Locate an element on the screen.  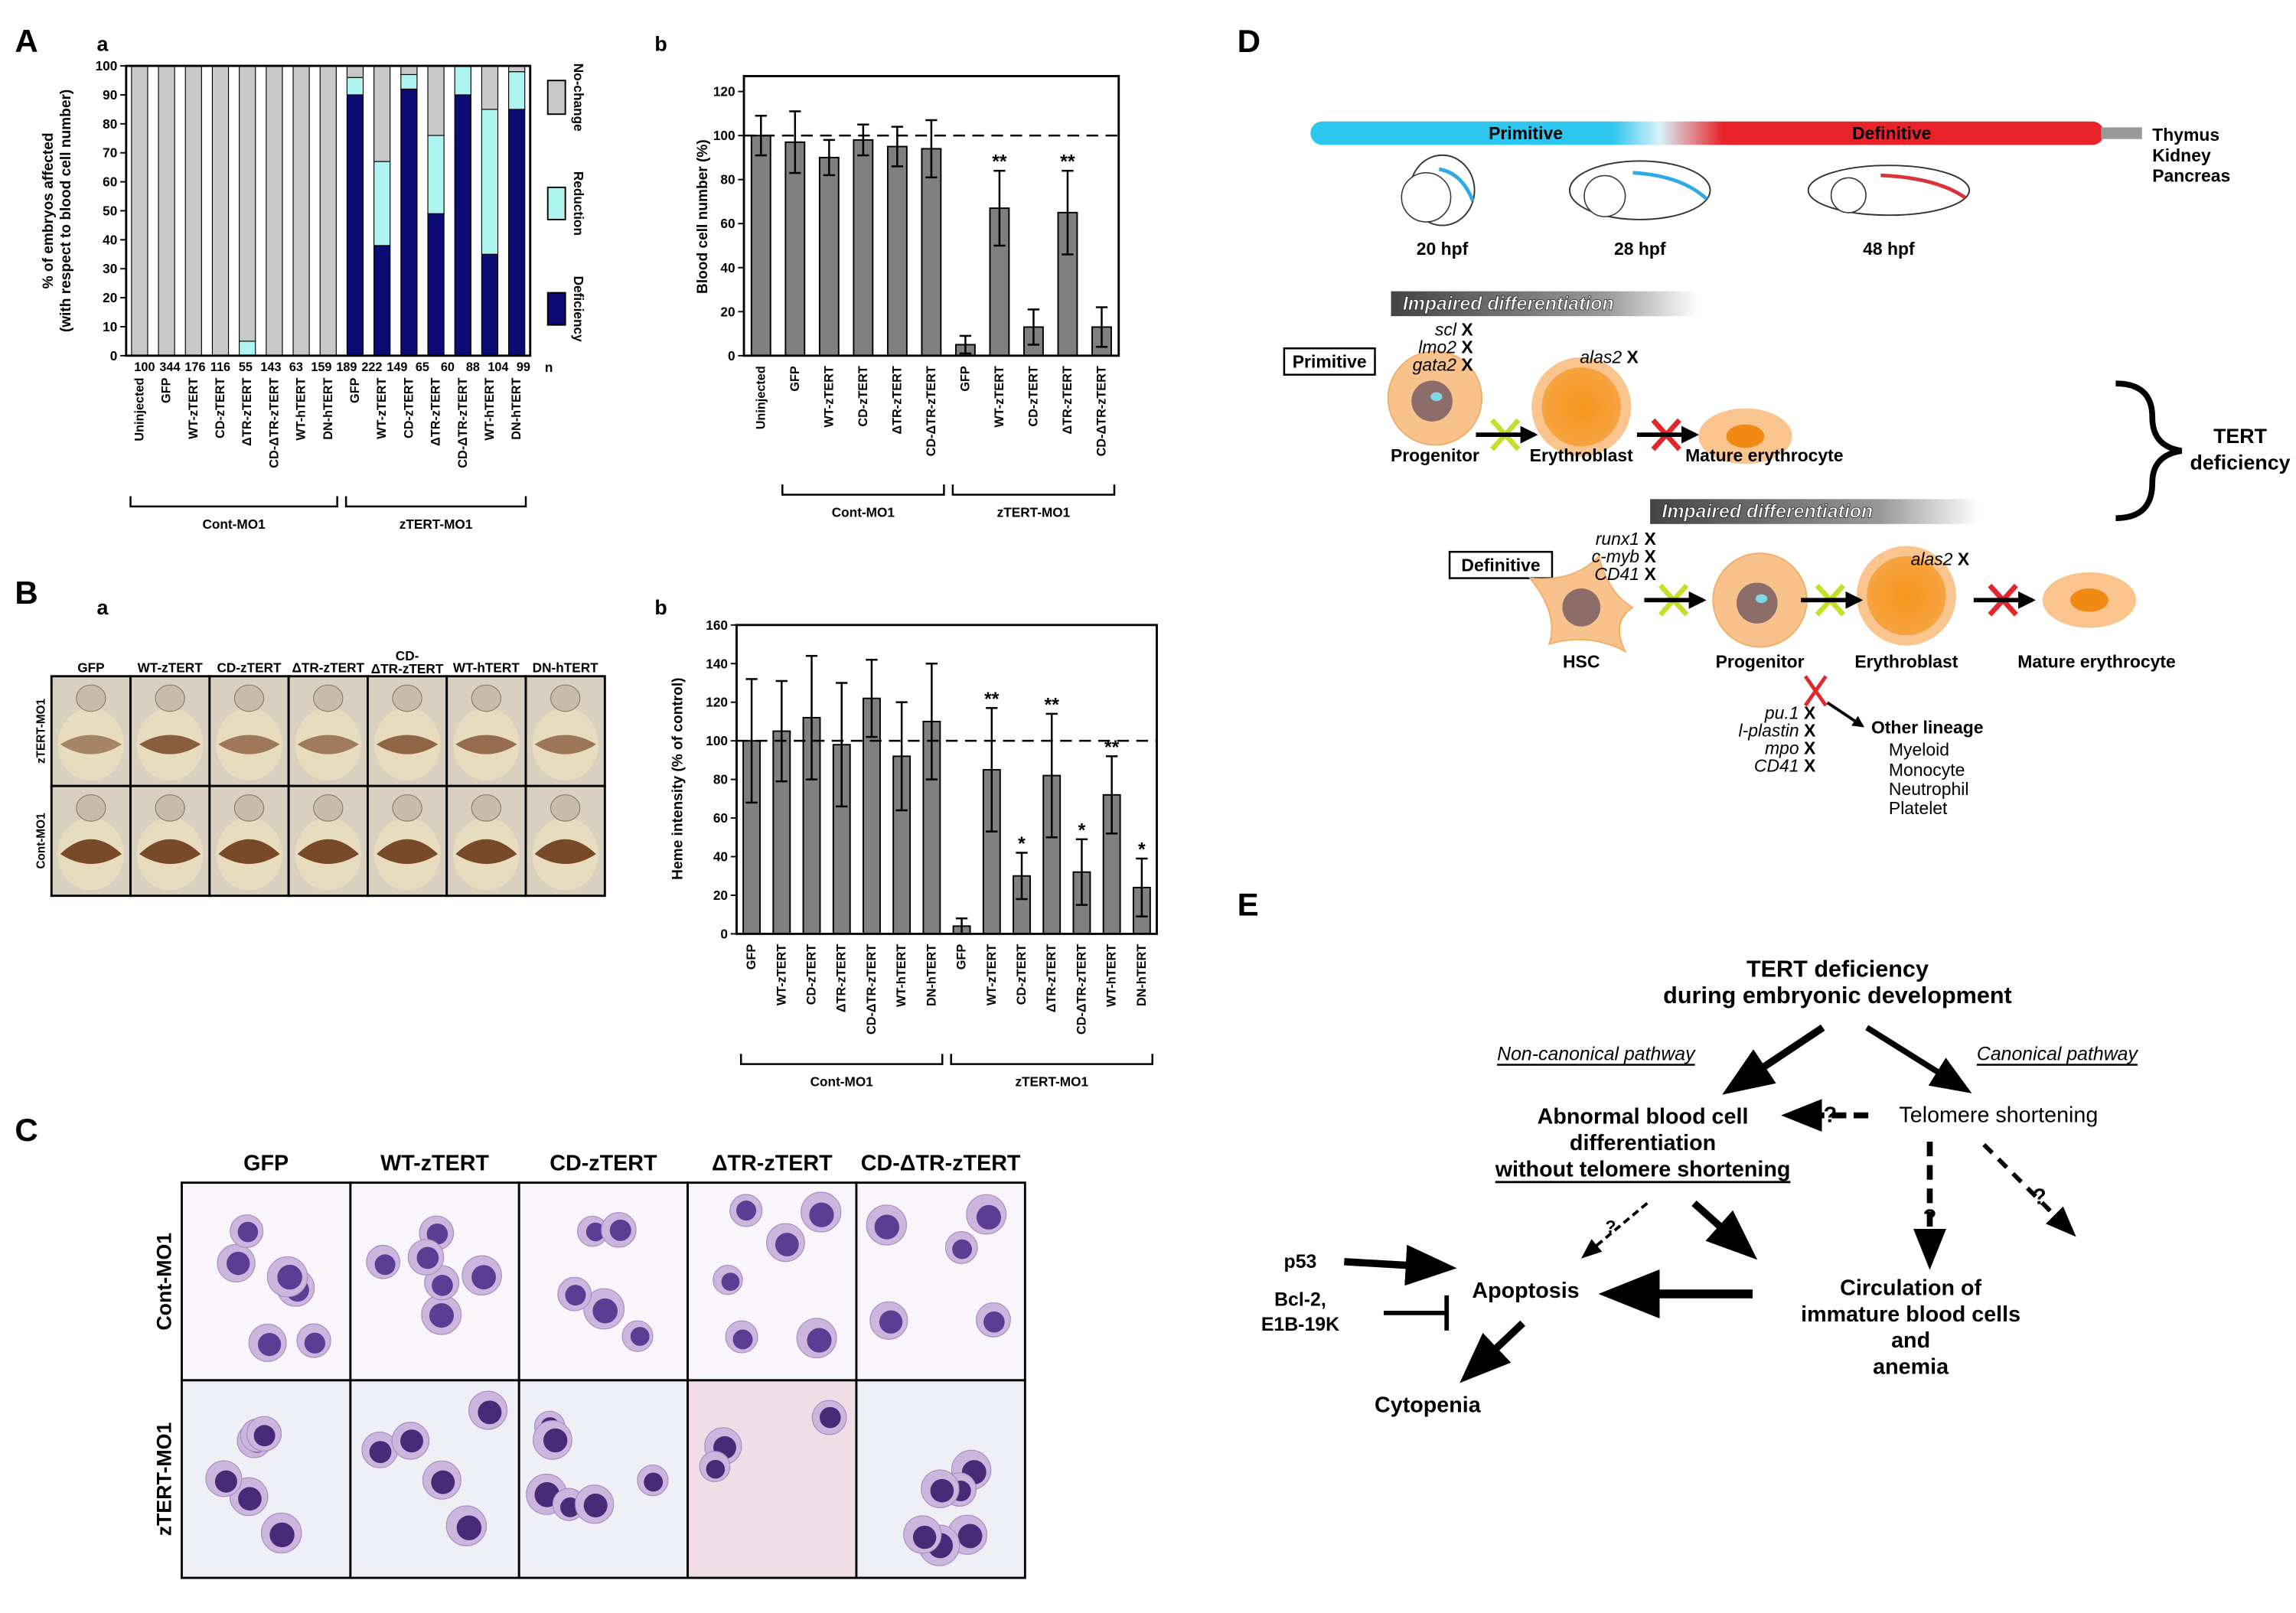
gene-label: runx1 X is located at coordinates (1626, 539).